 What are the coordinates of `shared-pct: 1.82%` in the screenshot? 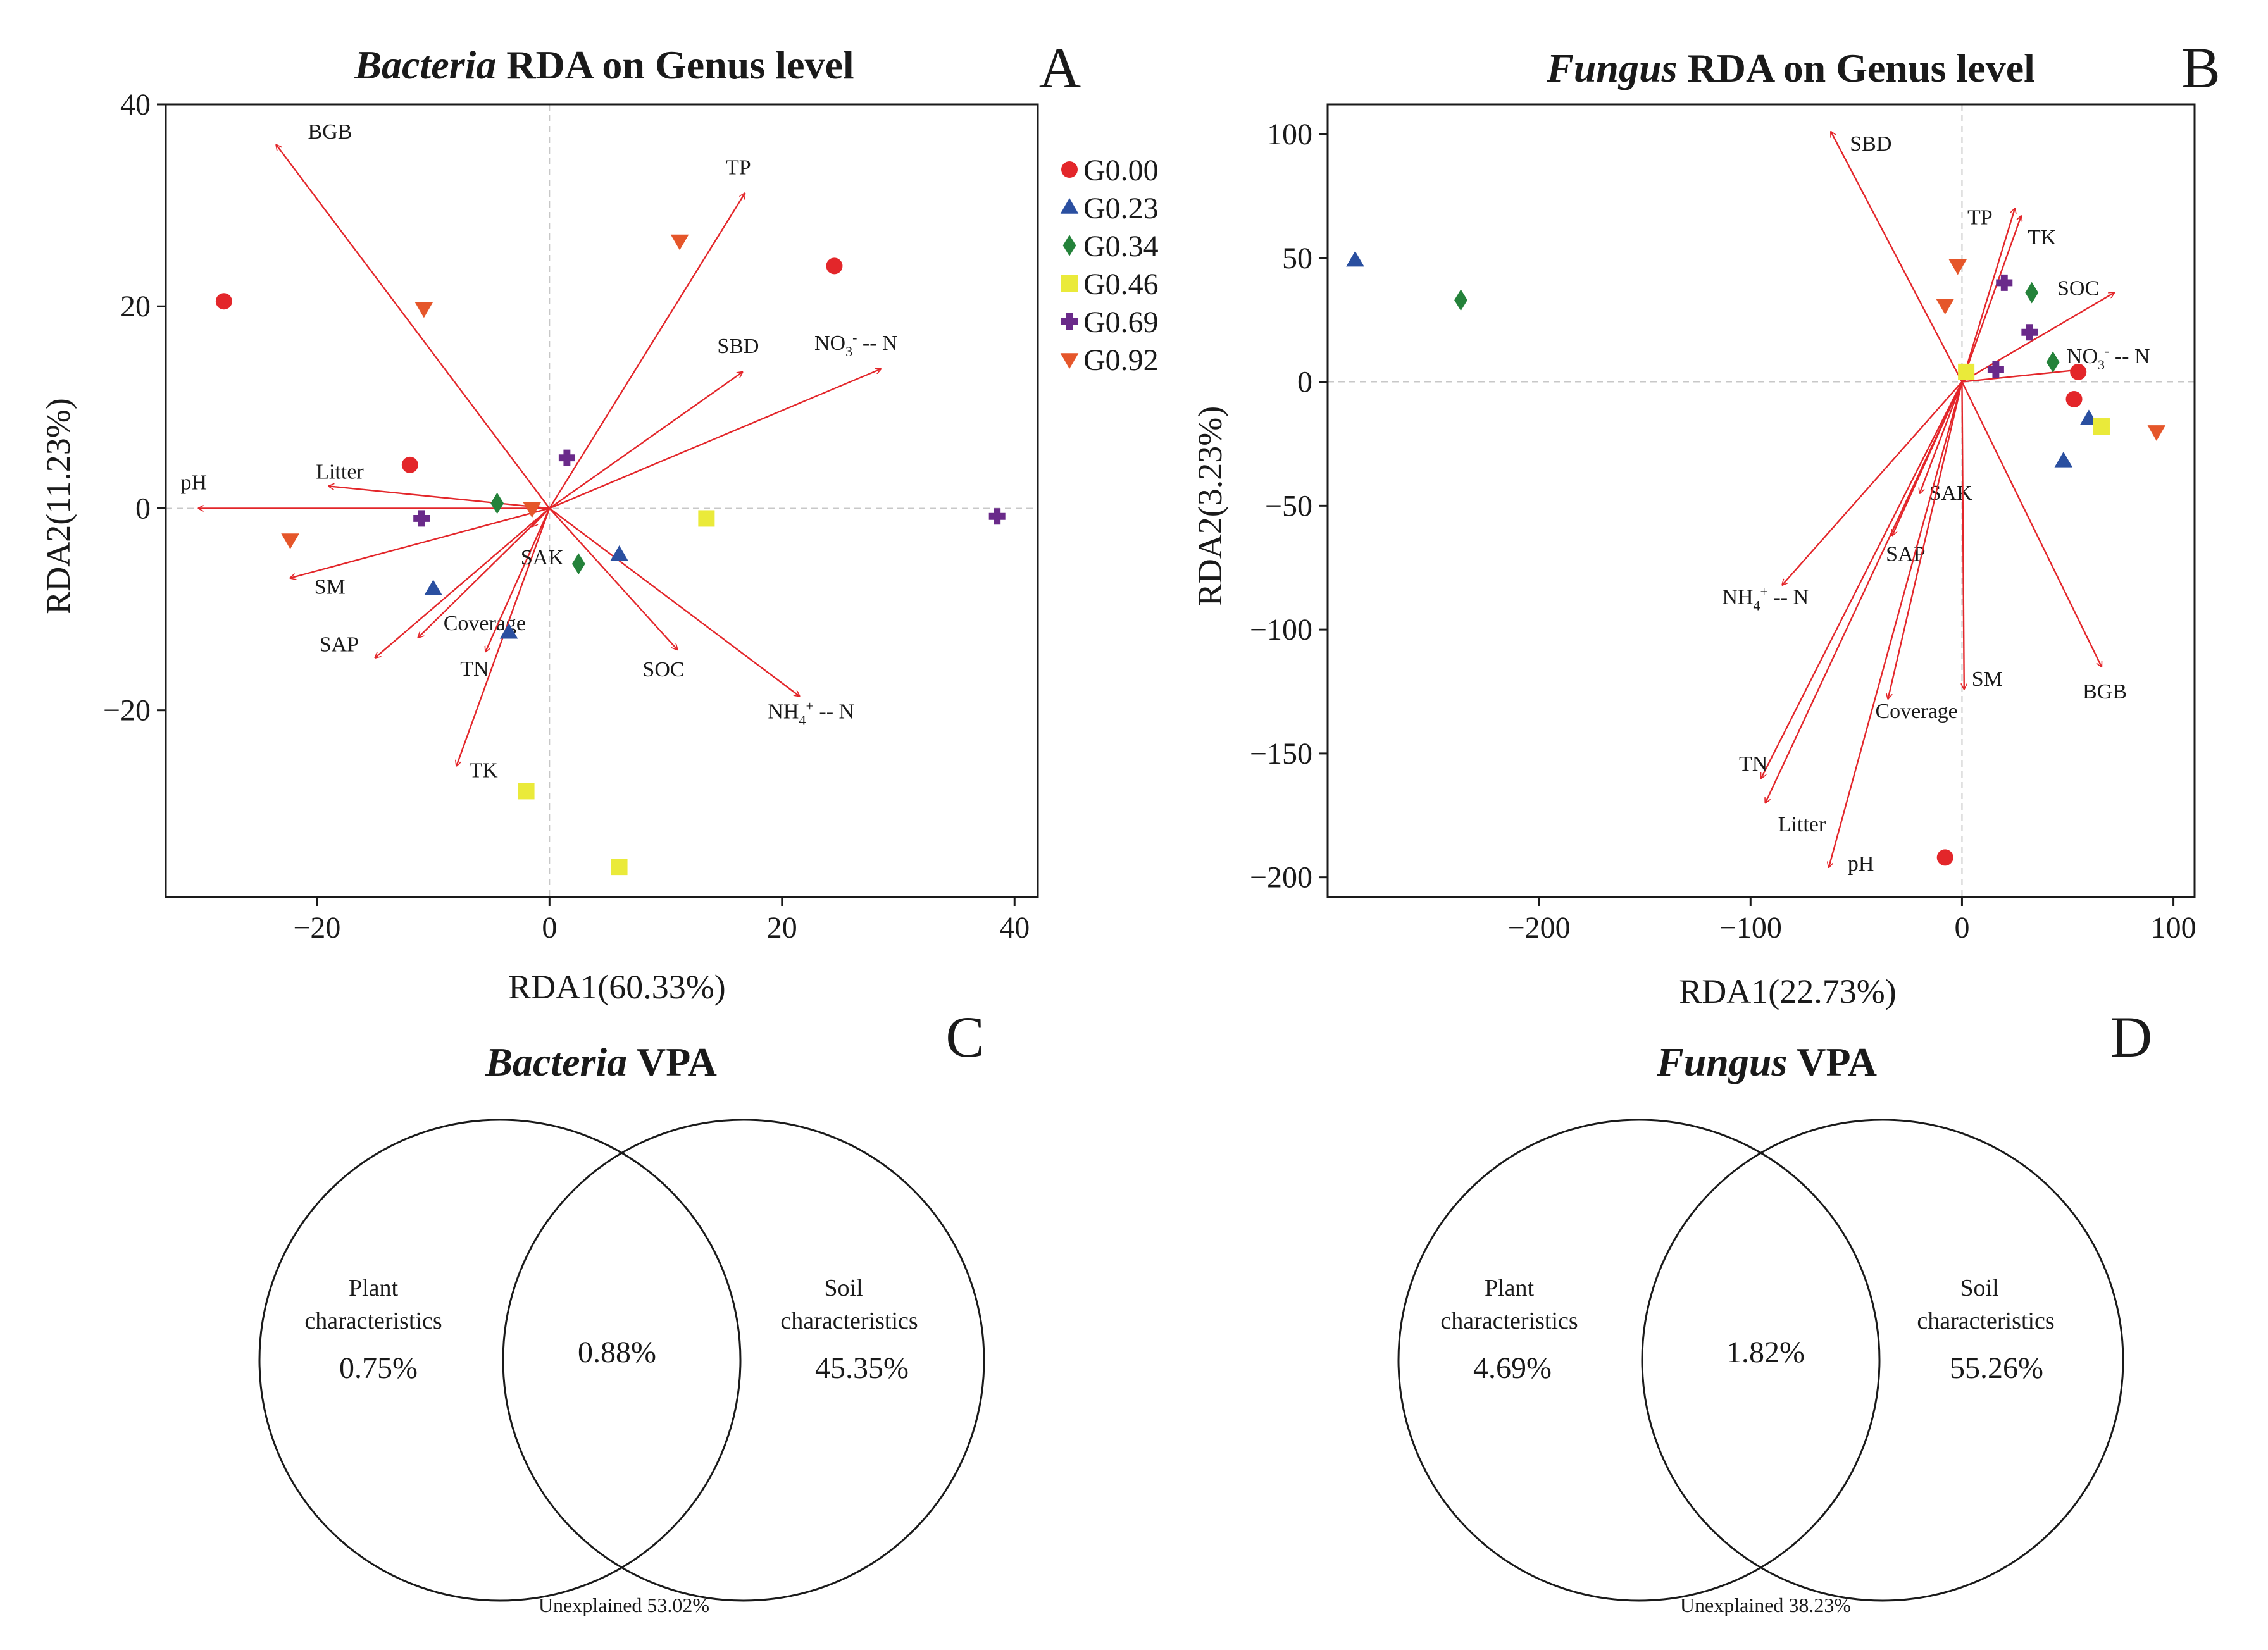 It's located at (1765, 1352).